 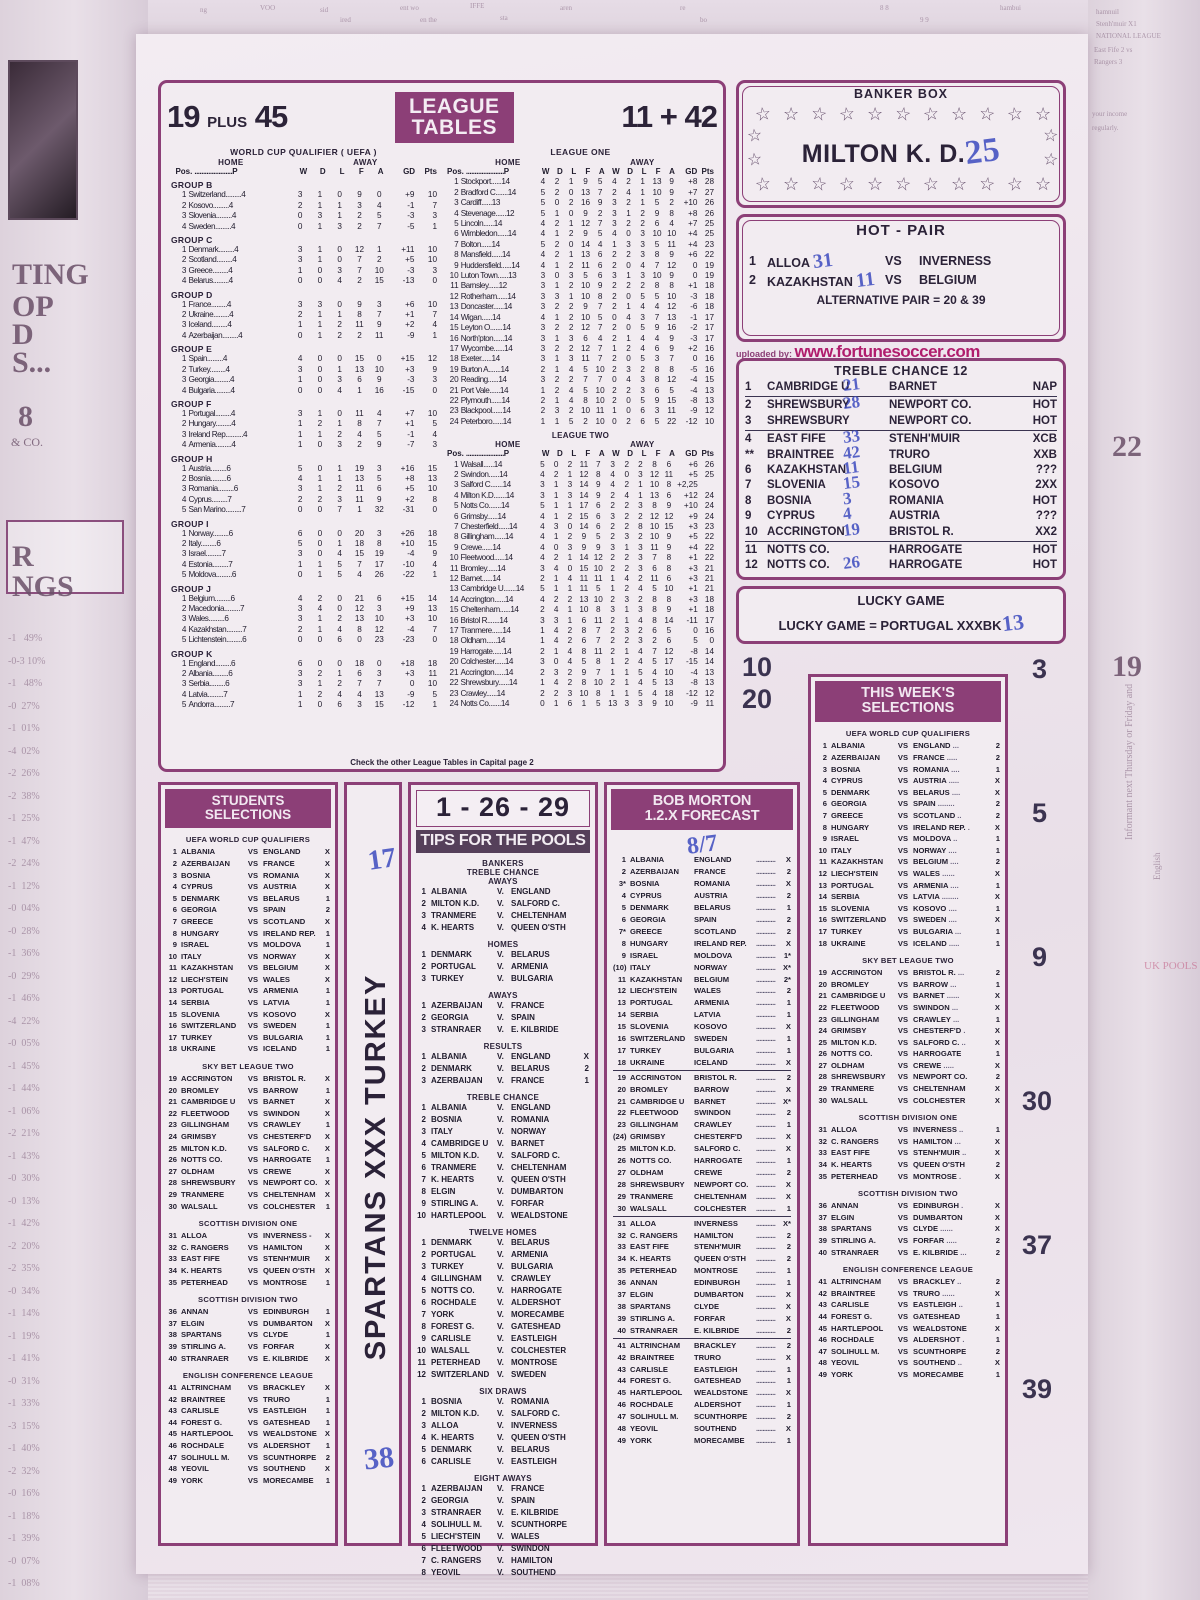 What do you see at coordinates (887, 351) in the screenshot?
I see `uploaded-by-url: www.fortunesoccer.com` at bounding box center [887, 351].